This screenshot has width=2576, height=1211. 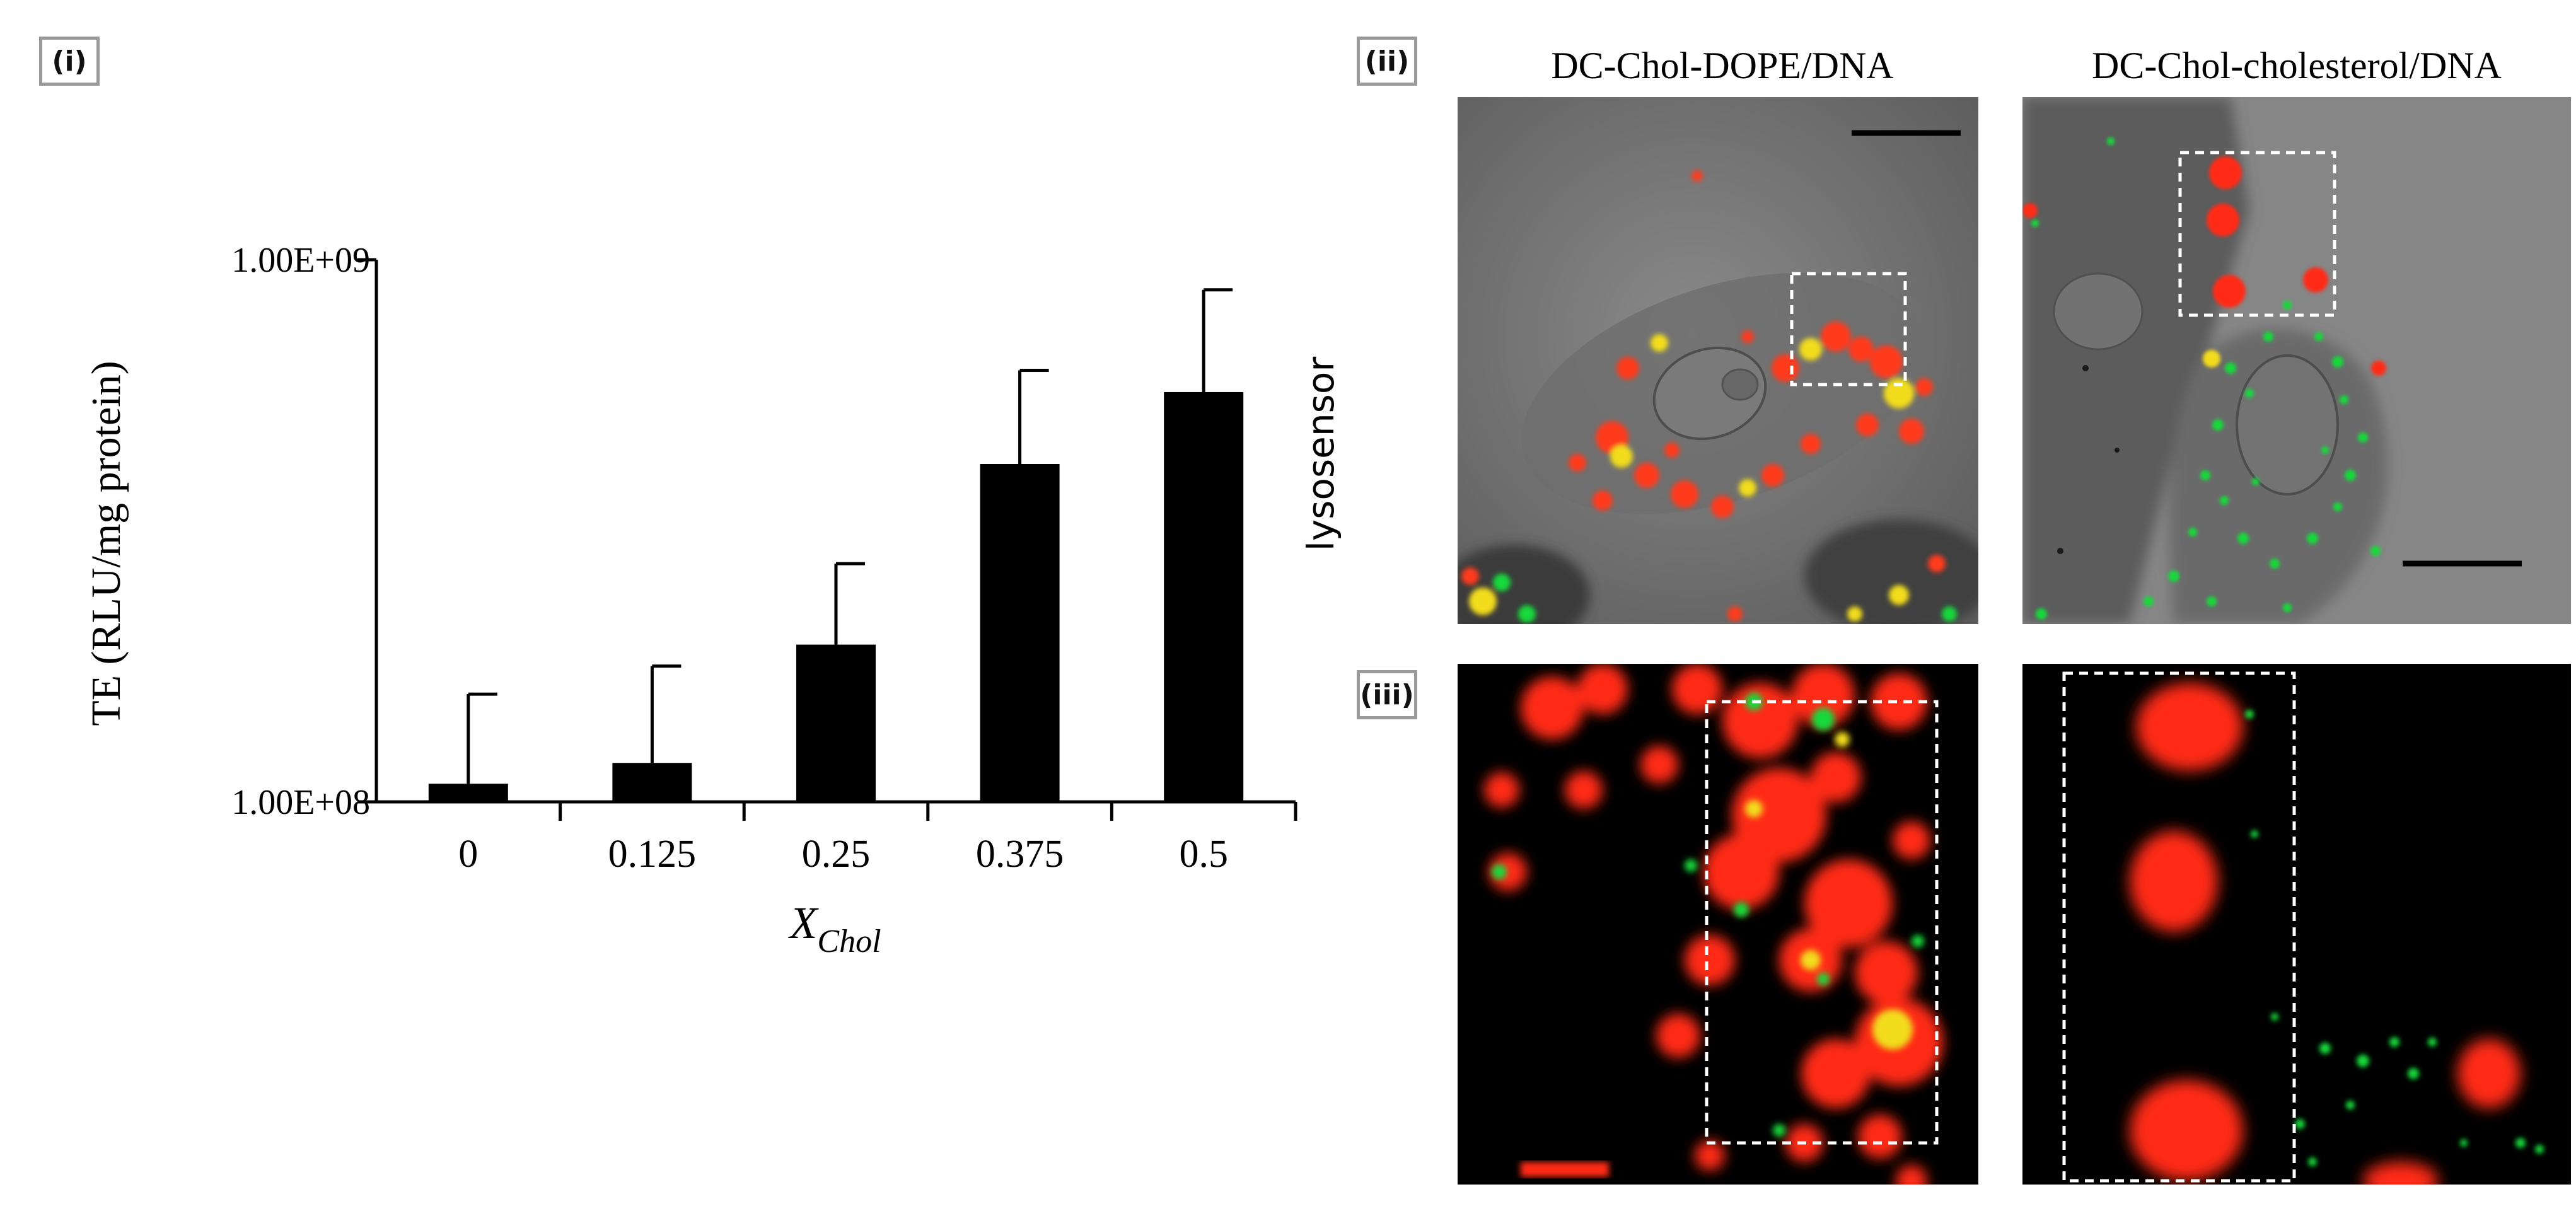 I want to click on micrograph-cholesterol-zoom, so click(x=2296, y=924).